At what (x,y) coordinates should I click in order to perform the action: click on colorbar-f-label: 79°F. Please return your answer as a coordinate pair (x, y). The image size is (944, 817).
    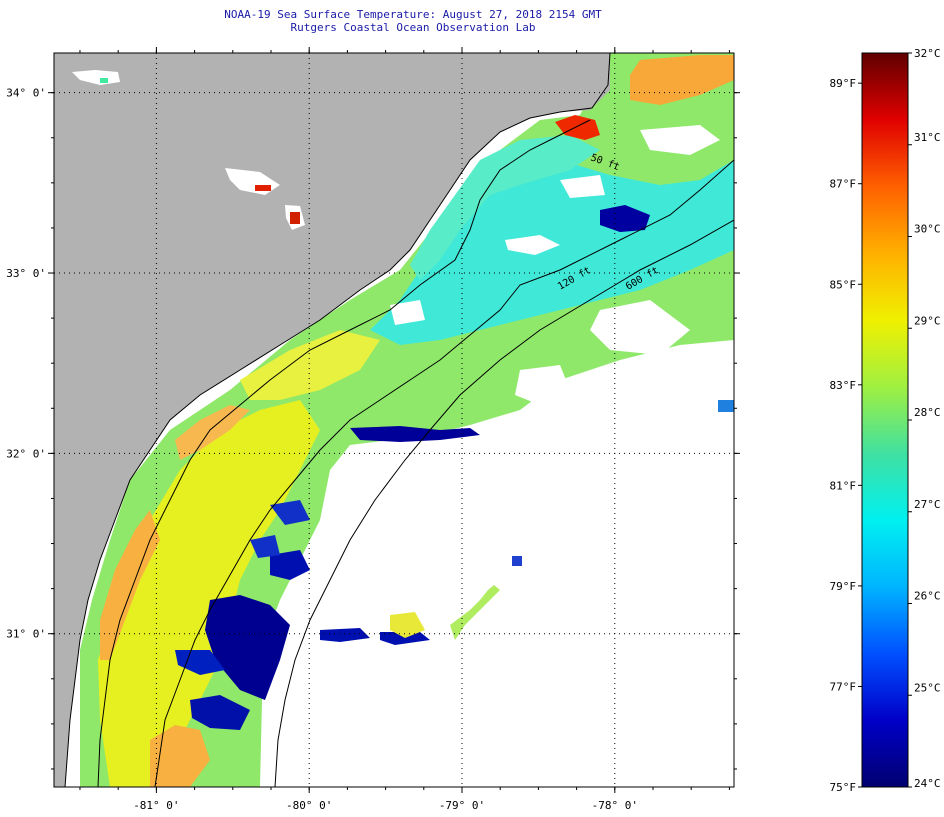
    Looking at the image, I should click on (843, 586).